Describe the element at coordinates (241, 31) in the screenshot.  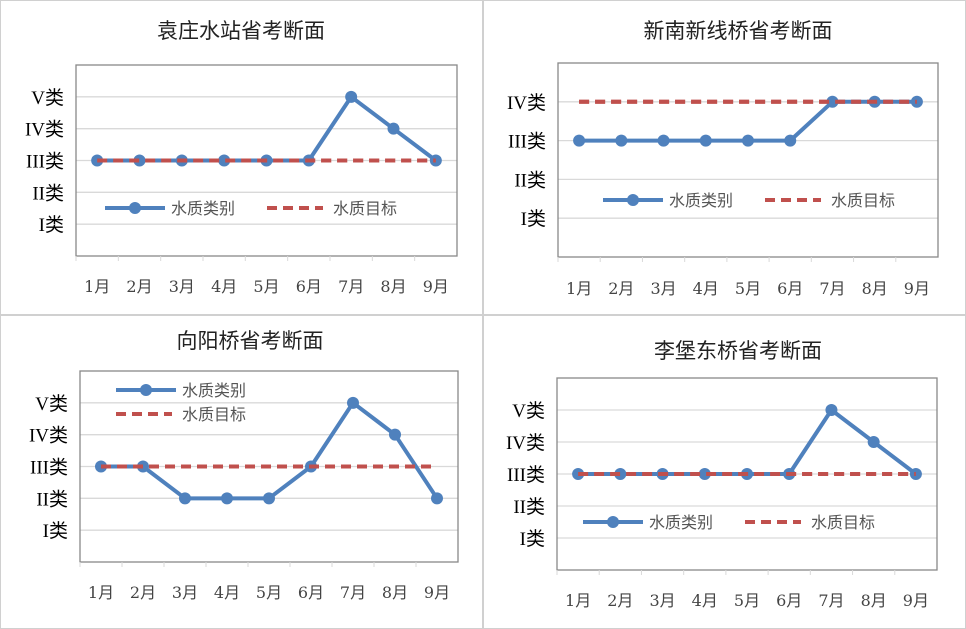
I see `chart-title: 袁庄水站省考断面` at that location.